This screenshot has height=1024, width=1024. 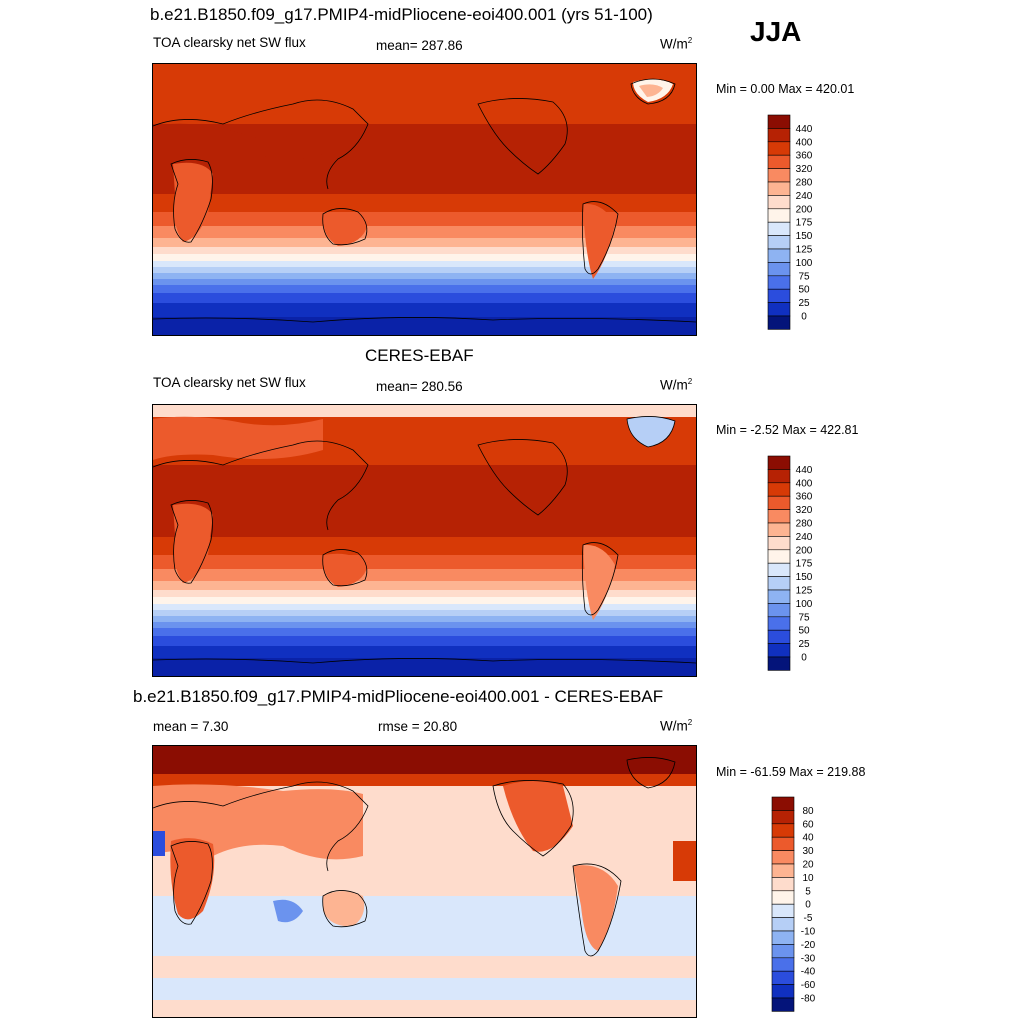 I want to click on panel-2-title: CERES-EBAF, so click(x=419, y=355).